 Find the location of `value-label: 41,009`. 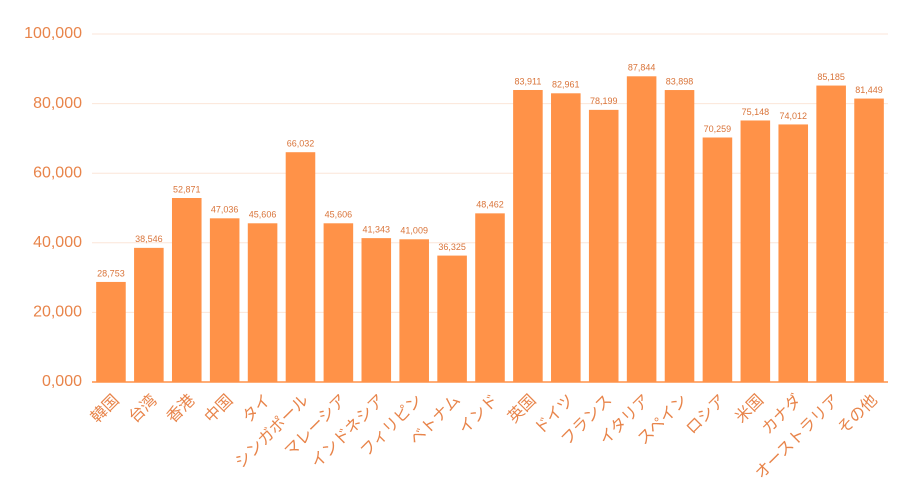

value-label: 41,009 is located at coordinates (414, 231).